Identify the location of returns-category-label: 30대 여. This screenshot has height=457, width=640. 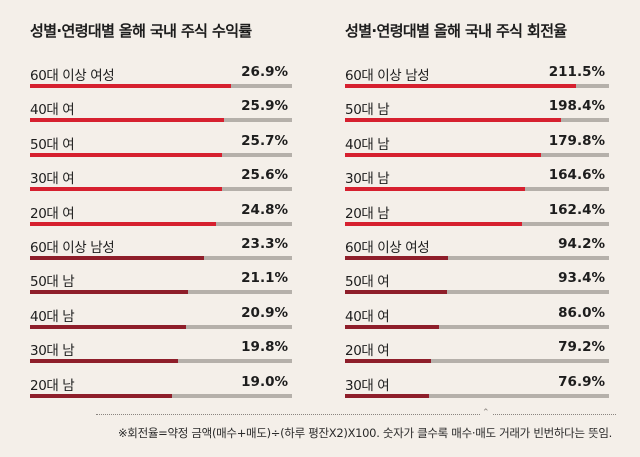
(52, 179).